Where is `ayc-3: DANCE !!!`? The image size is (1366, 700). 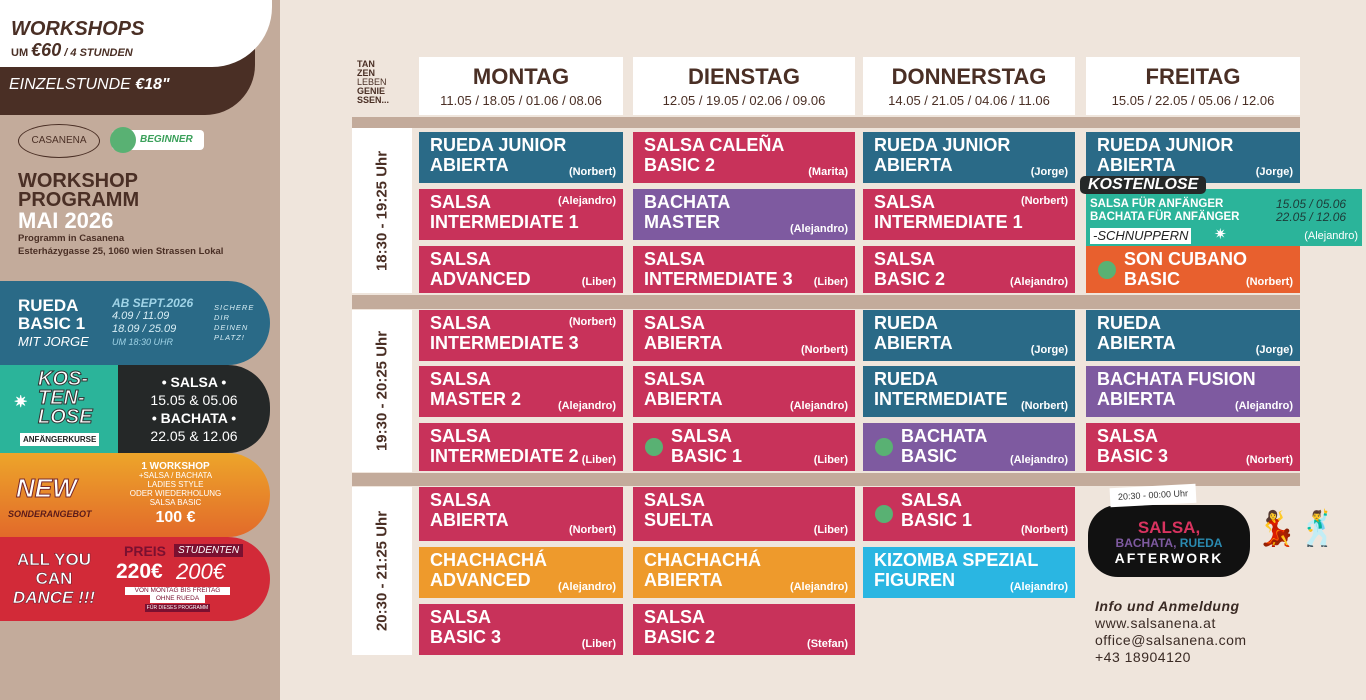
ayc-3: DANCE !!! is located at coordinates (54, 598).